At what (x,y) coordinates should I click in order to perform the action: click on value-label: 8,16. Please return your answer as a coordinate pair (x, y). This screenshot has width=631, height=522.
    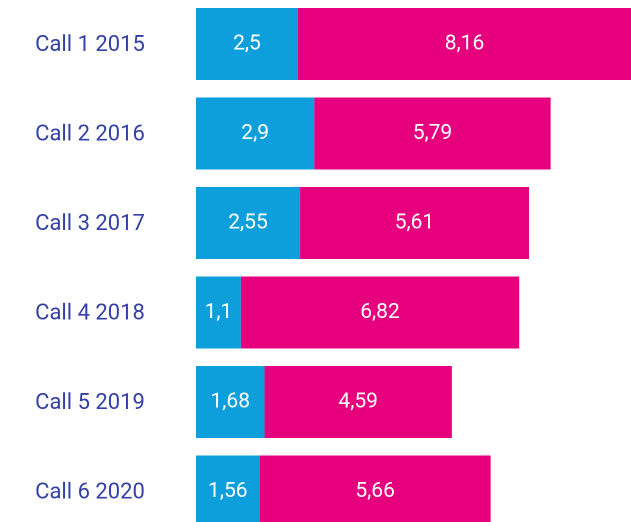
    Looking at the image, I should click on (465, 44).